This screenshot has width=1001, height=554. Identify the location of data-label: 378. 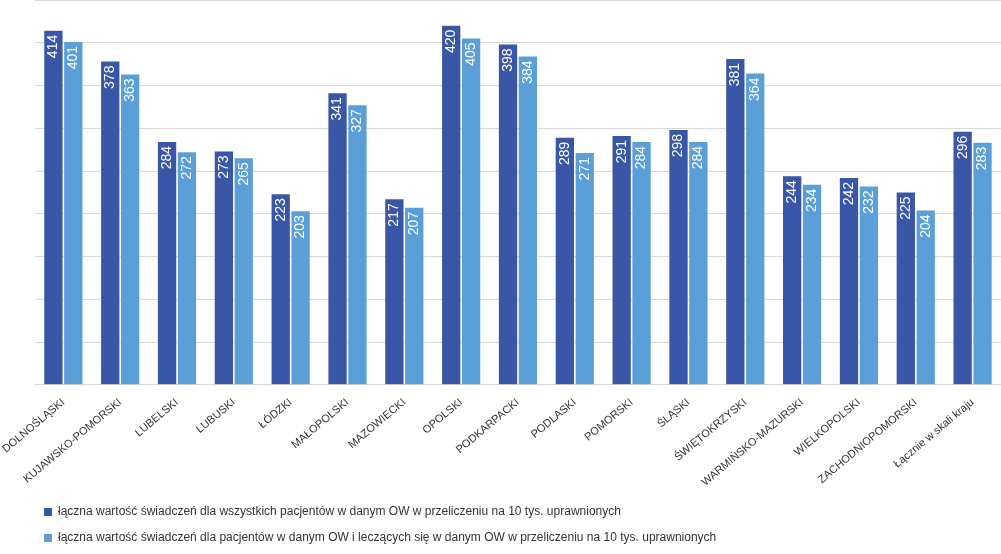
(109, 77).